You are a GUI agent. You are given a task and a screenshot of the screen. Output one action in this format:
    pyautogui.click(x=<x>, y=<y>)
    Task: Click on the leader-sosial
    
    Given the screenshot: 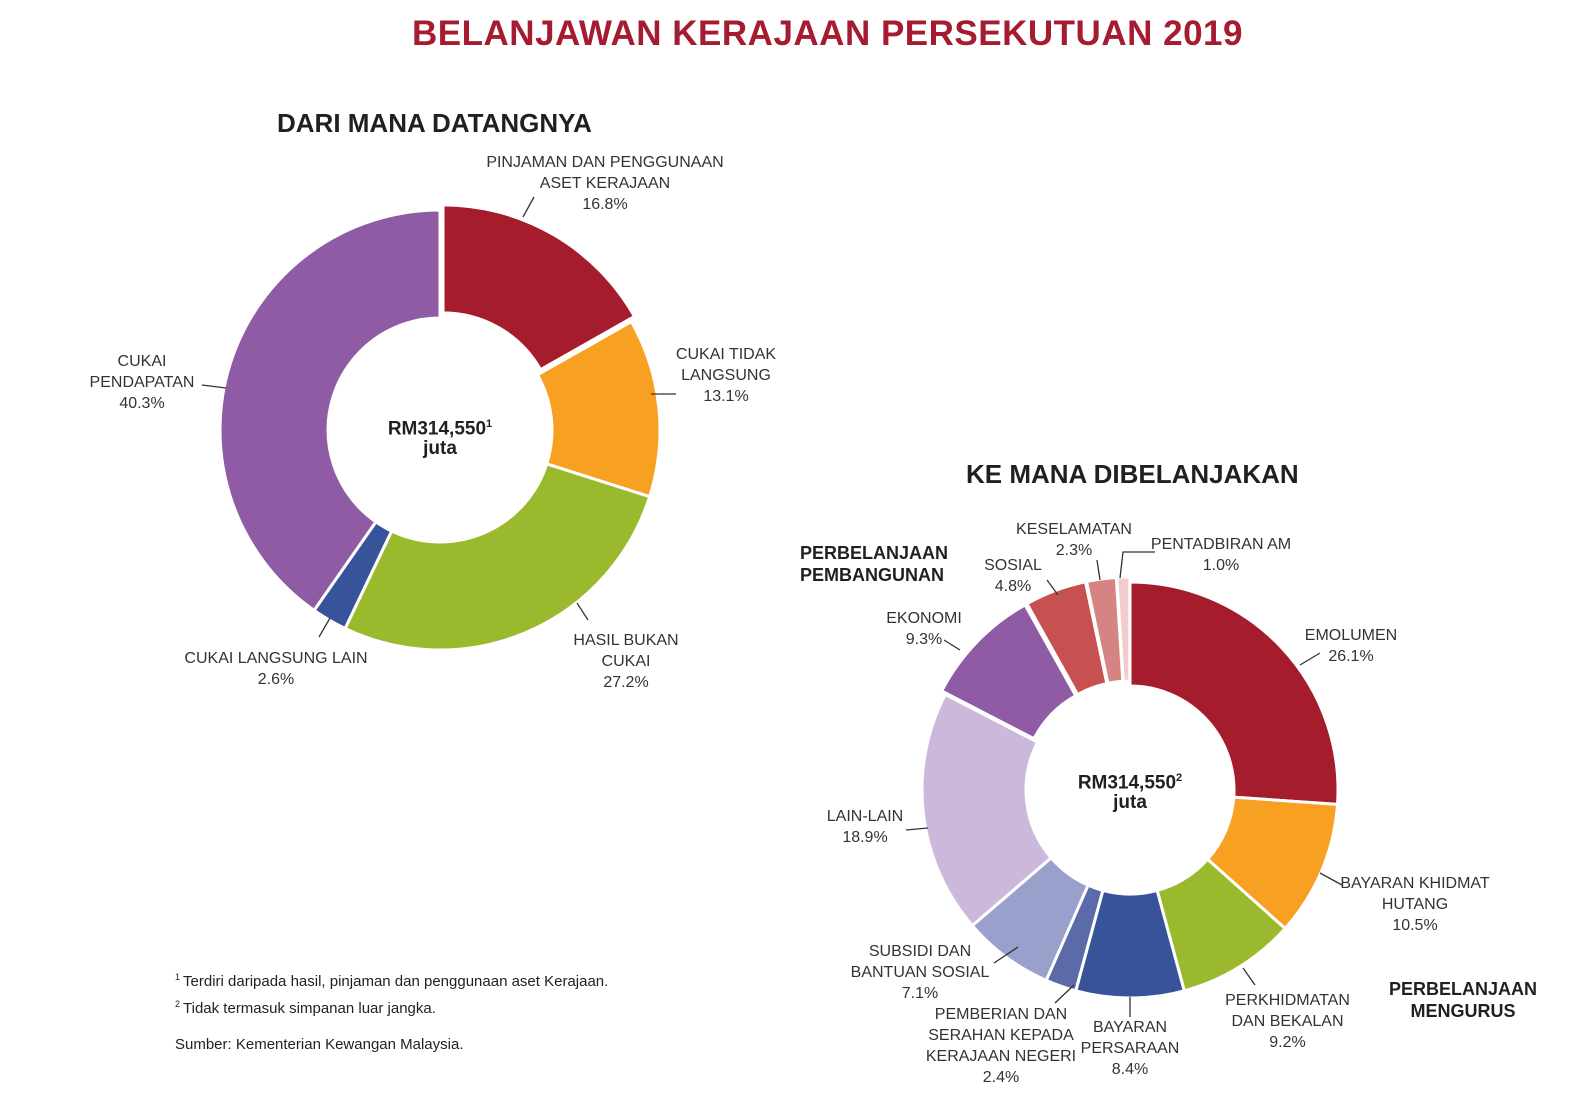 What is the action you would take?
    pyautogui.click(x=1052, y=587)
    